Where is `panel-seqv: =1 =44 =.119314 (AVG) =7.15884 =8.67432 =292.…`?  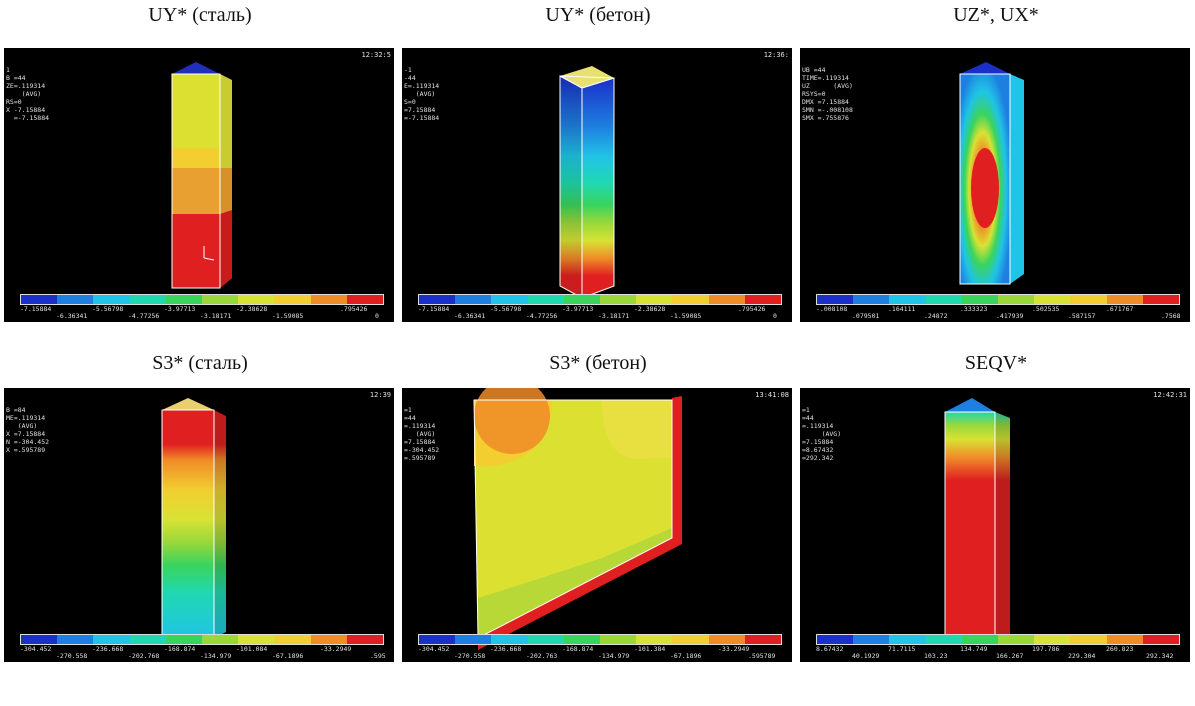
panel-seqv: =1 =44 =.119314 (AVG) =7.15884 =8.67432 =292.… is located at coordinates (995, 525).